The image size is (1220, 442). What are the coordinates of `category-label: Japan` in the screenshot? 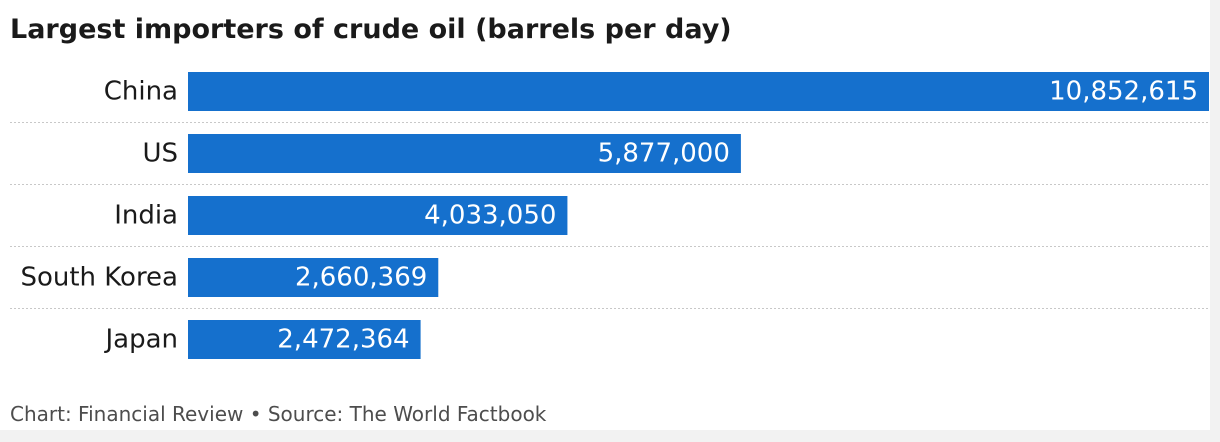 It's located at (140, 340).